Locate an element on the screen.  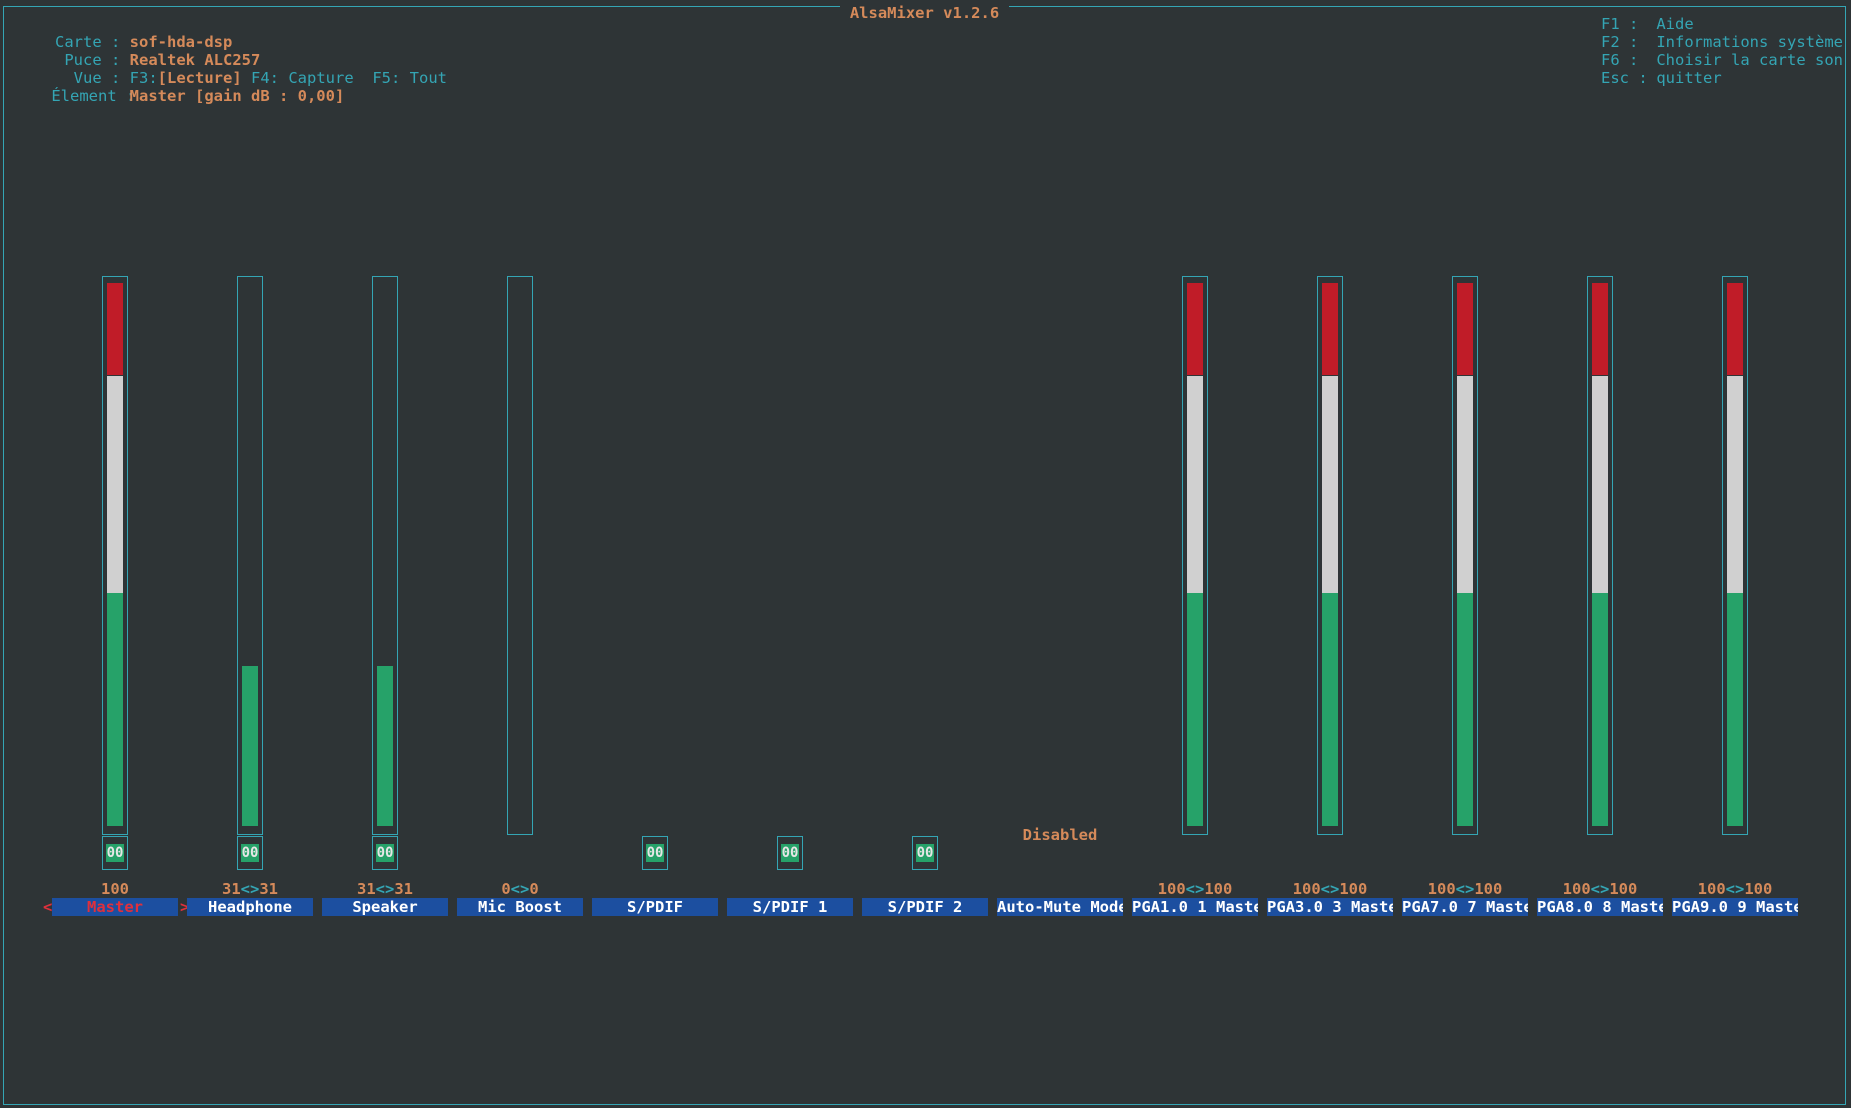
info-card-value: sof-hda-dsp is located at coordinates (181, 42).